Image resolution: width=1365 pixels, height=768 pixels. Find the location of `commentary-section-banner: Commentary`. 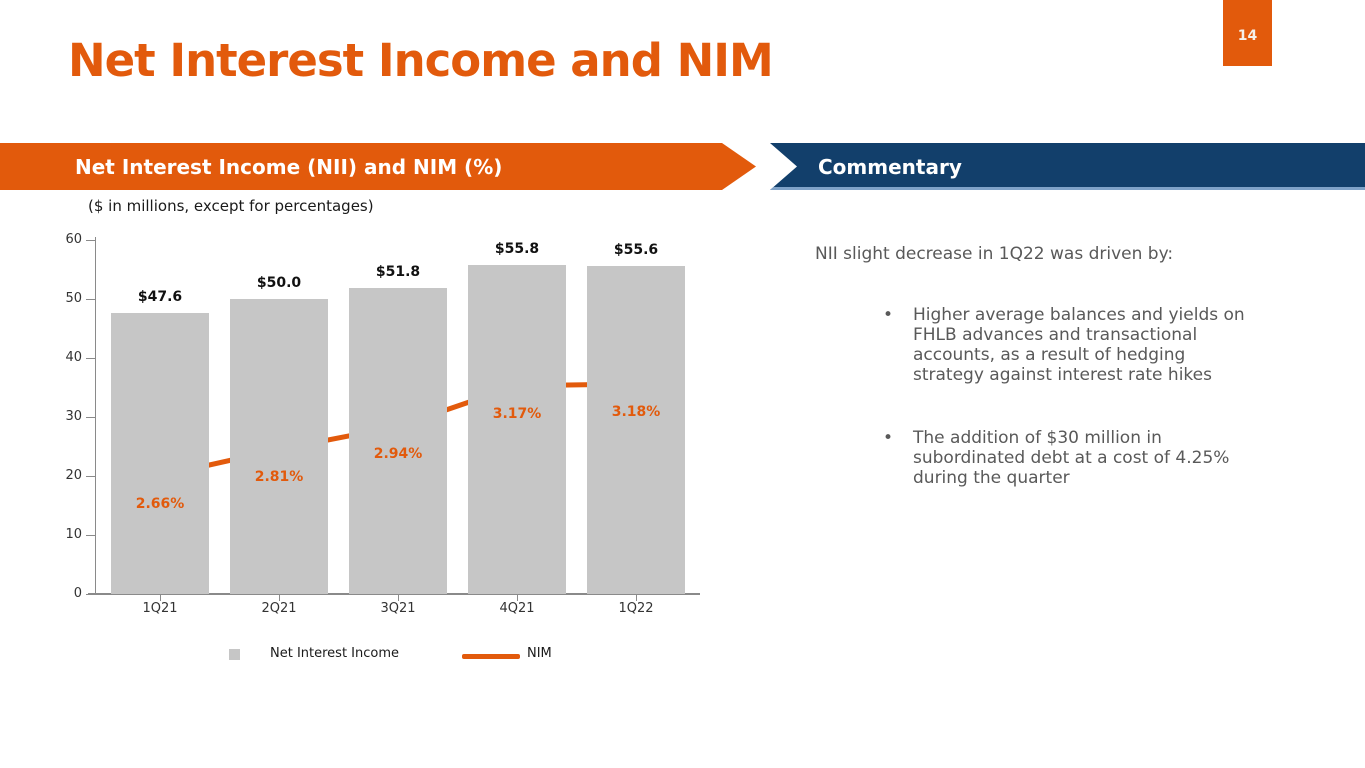

commentary-section-banner: Commentary is located at coordinates (1067, 166).